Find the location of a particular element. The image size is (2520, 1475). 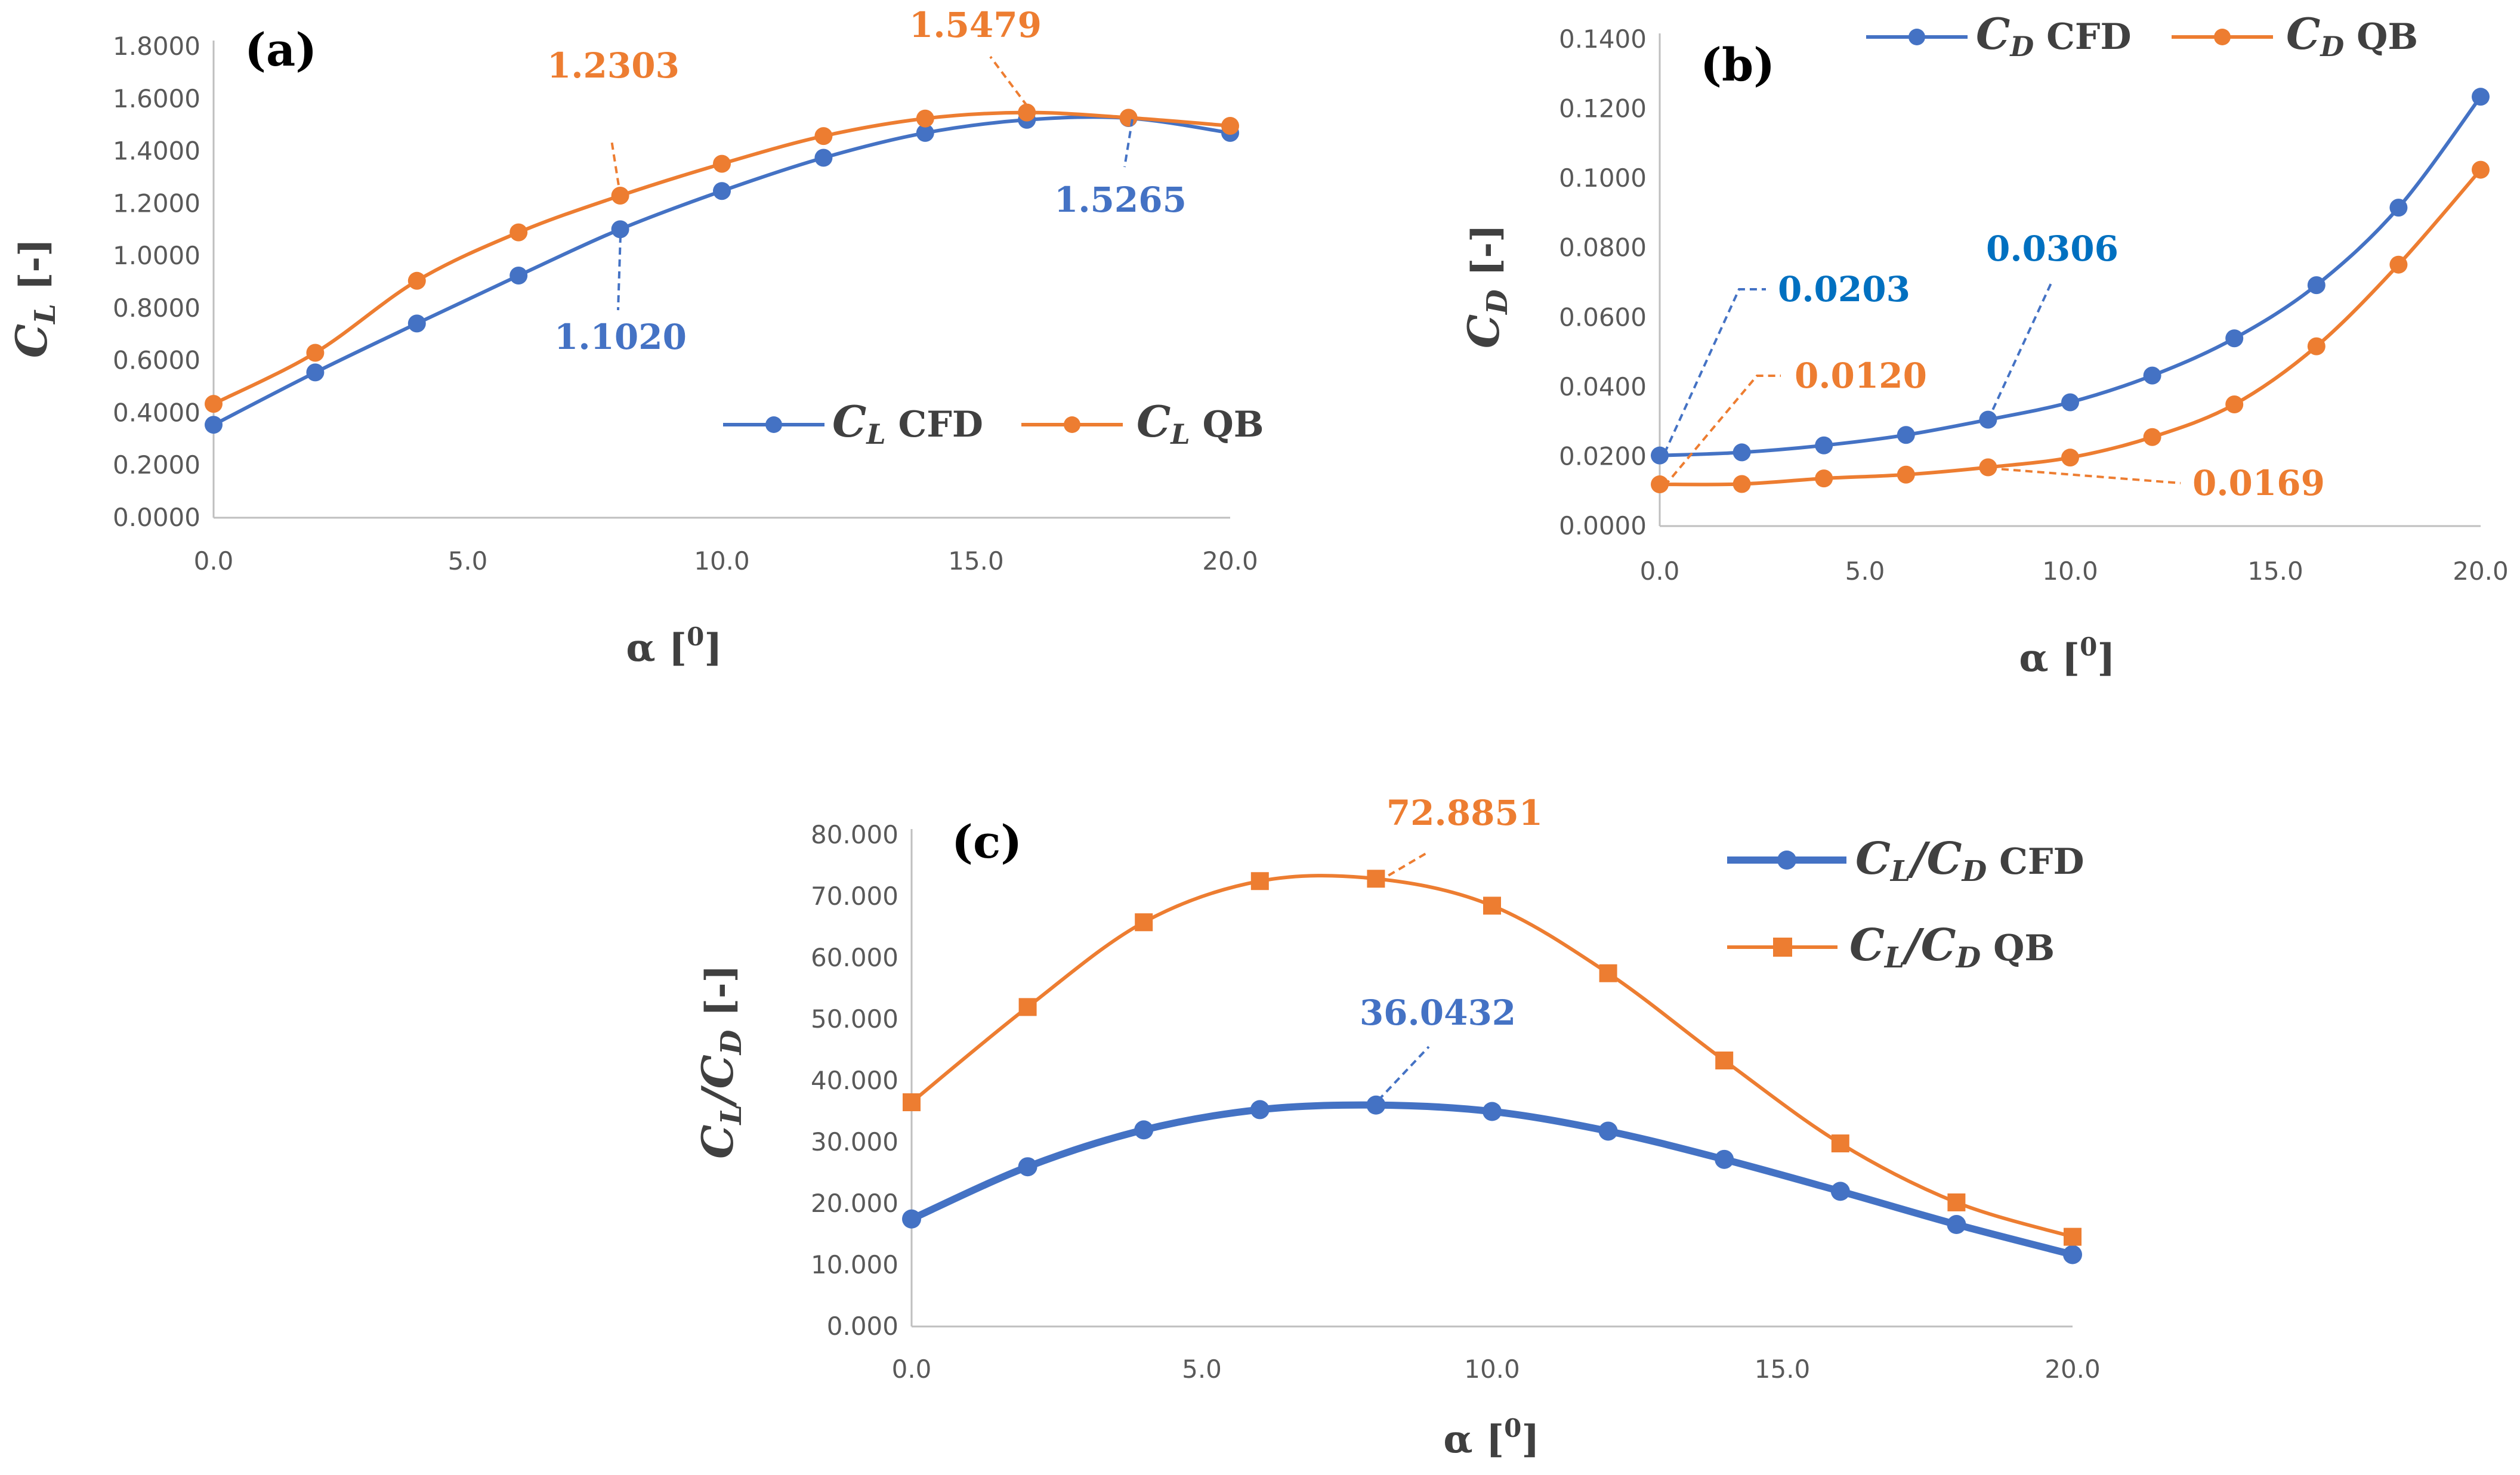

legend-b-qb-sub: D is located at coordinates (2331, 46).